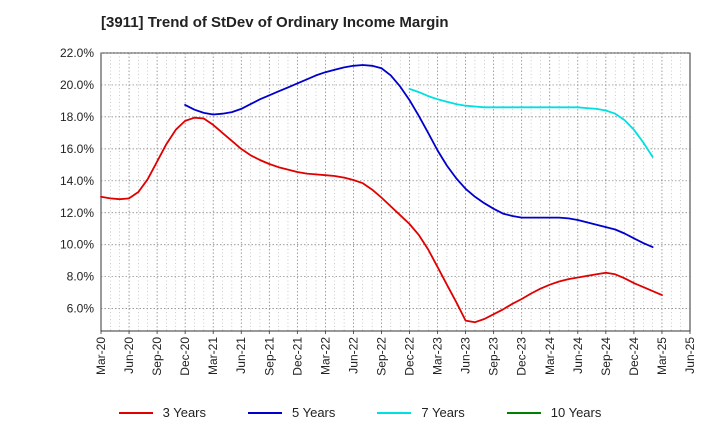 The height and width of the screenshot is (440, 720). I want to click on x-tick-label: Jun-23, so click(466, 355).